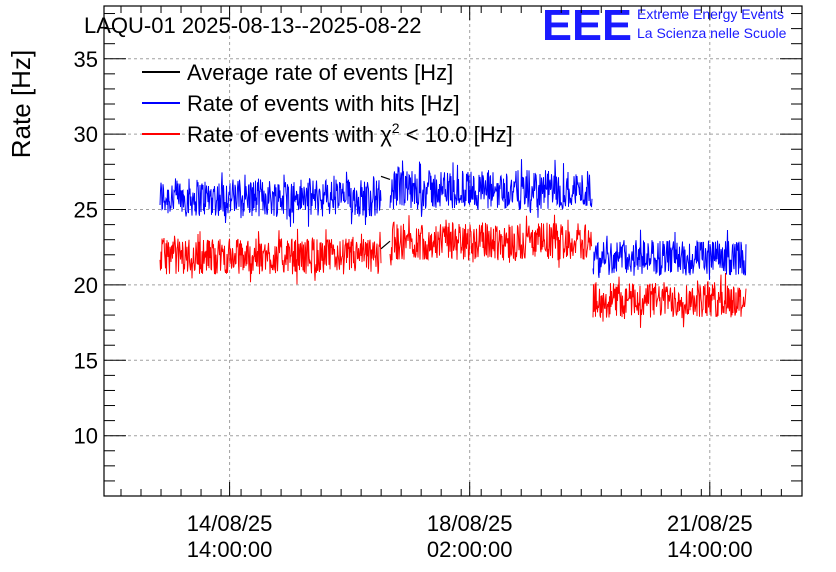 The image size is (836, 572). Describe the element at coordinates (86, 285) in the screenshot. I see `y-tick-label: 20` at that location.